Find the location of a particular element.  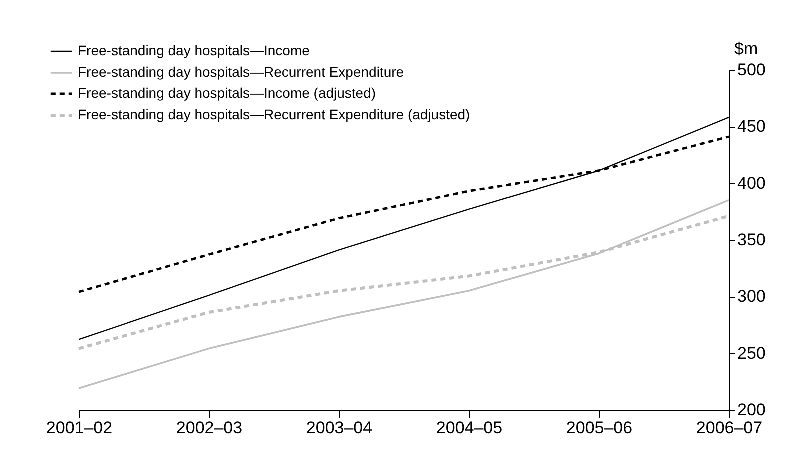

y-tick-label: 350 is located at coordinates (752, 240).